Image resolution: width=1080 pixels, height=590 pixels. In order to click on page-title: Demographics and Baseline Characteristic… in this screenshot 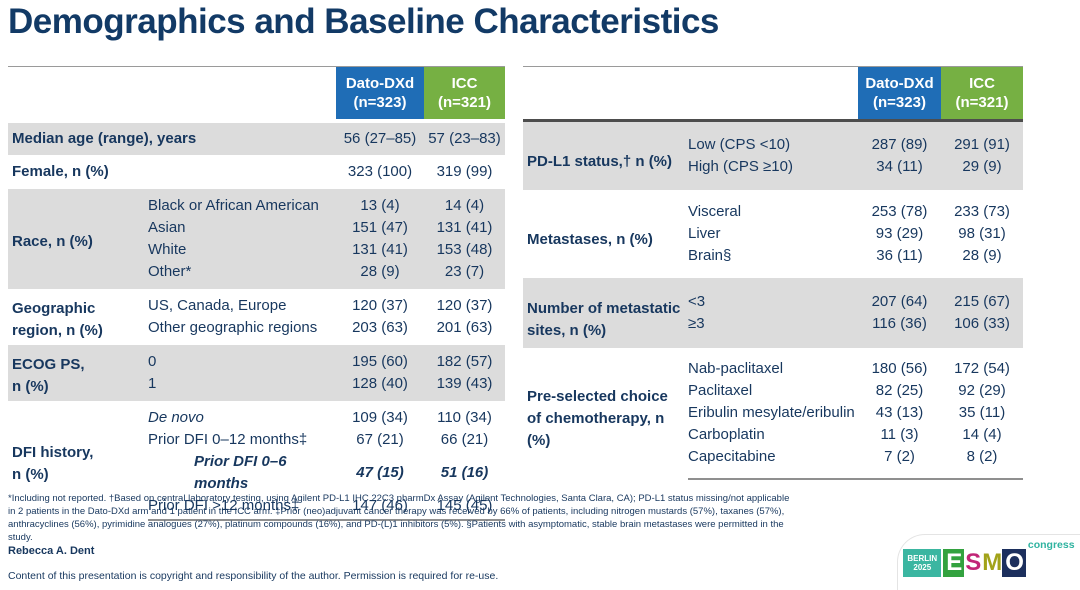, I will do `click(363, 21)`.